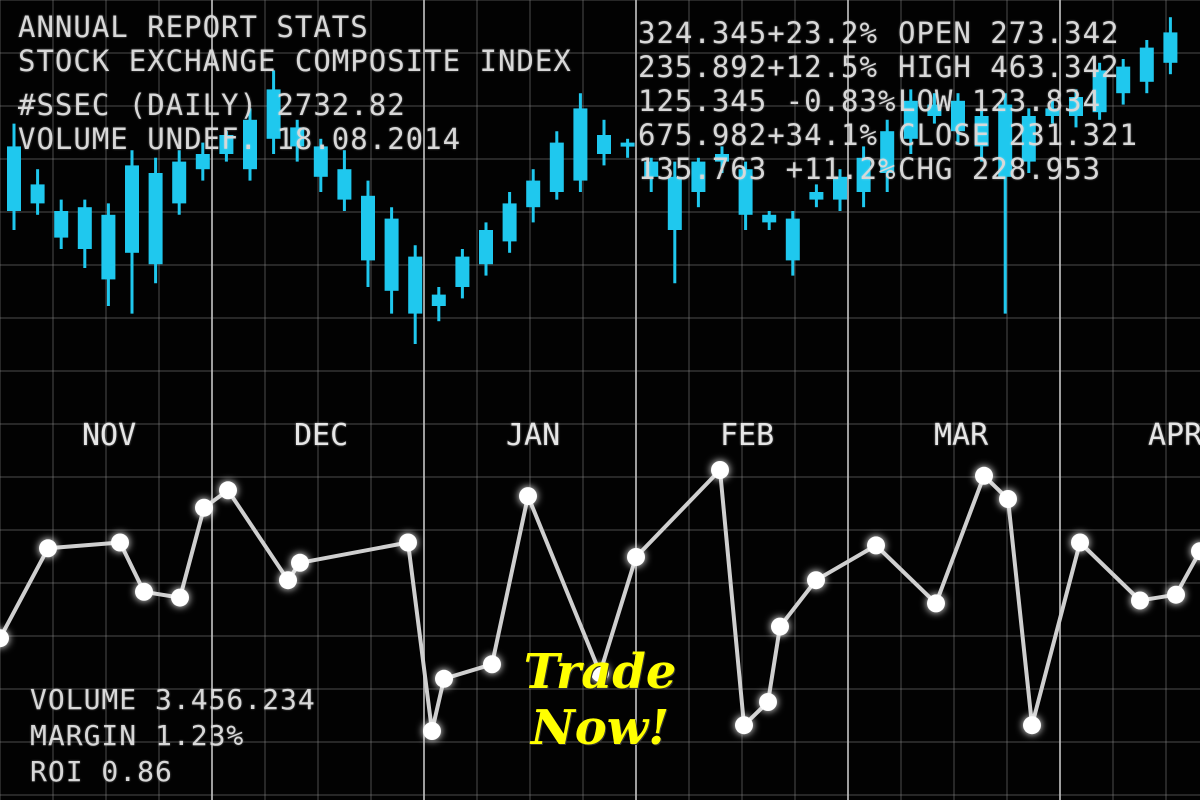  I want to click on ohlc-open: OPEN 273.342, so click(1018, 33).